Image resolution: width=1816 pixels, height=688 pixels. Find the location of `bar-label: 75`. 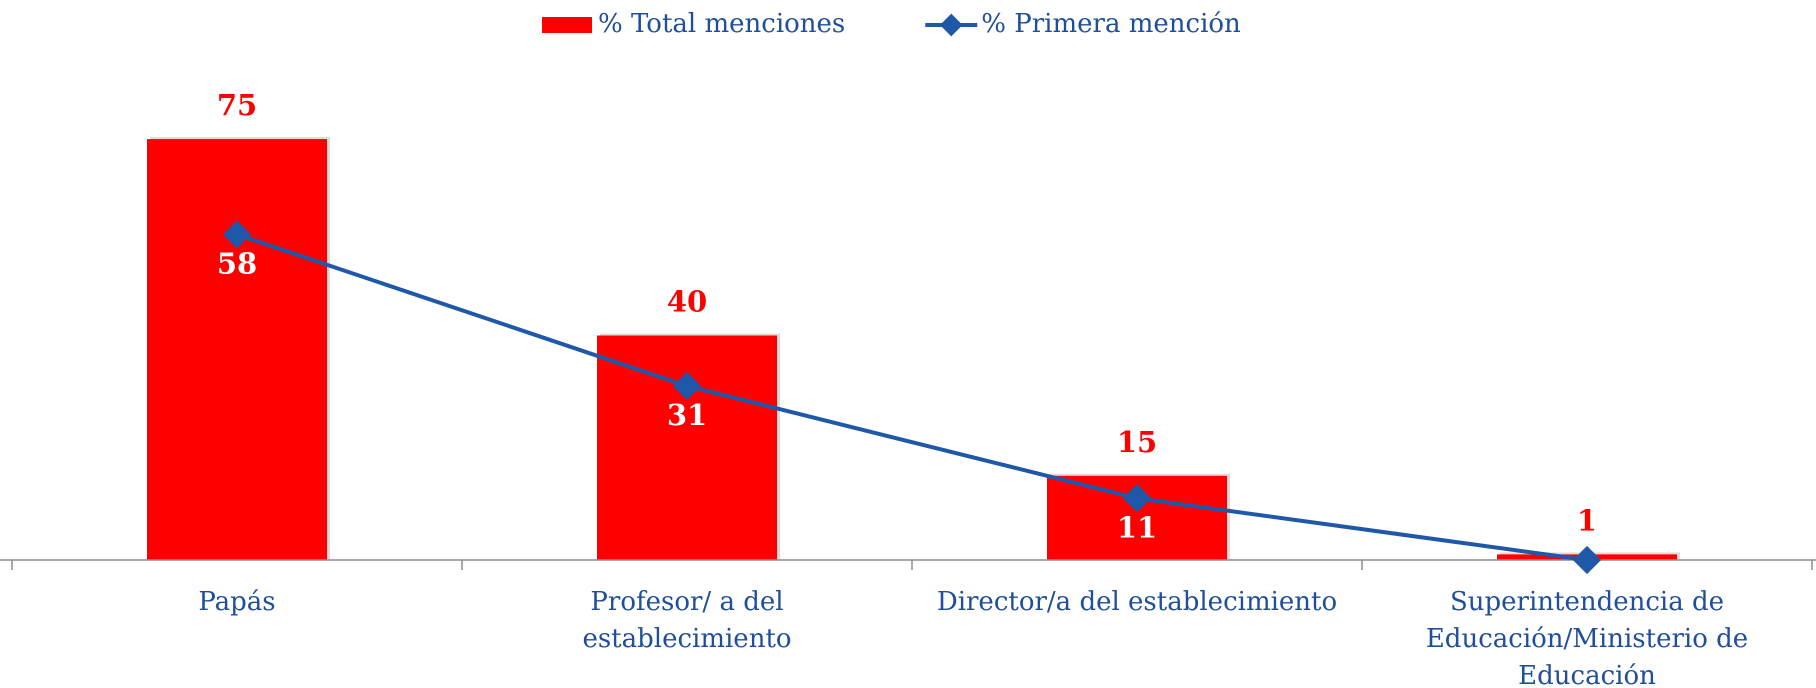

bar-label: 75 is located at coordinates (237, 105).